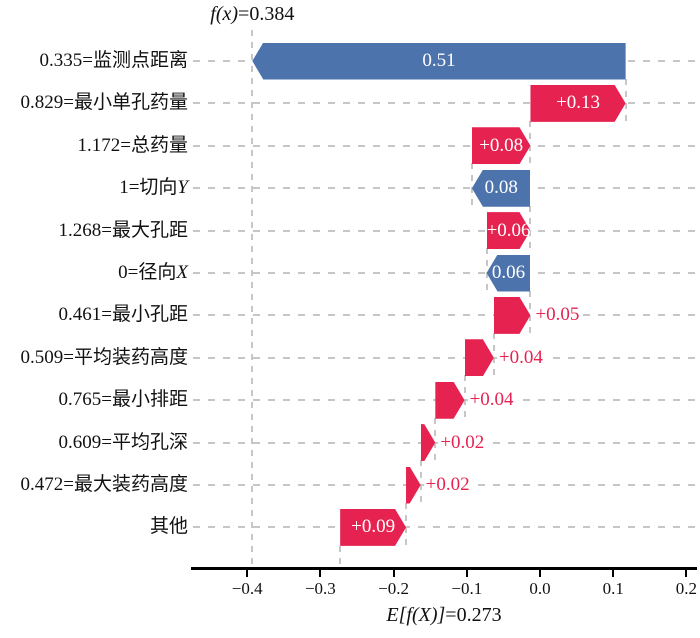 The width and height of the screenshot is (700, 638). What do you see at coordinates (266, 14) in the screenshot?
I see `fx-annotation-value: =0.384` at bounding box center [266, 14].